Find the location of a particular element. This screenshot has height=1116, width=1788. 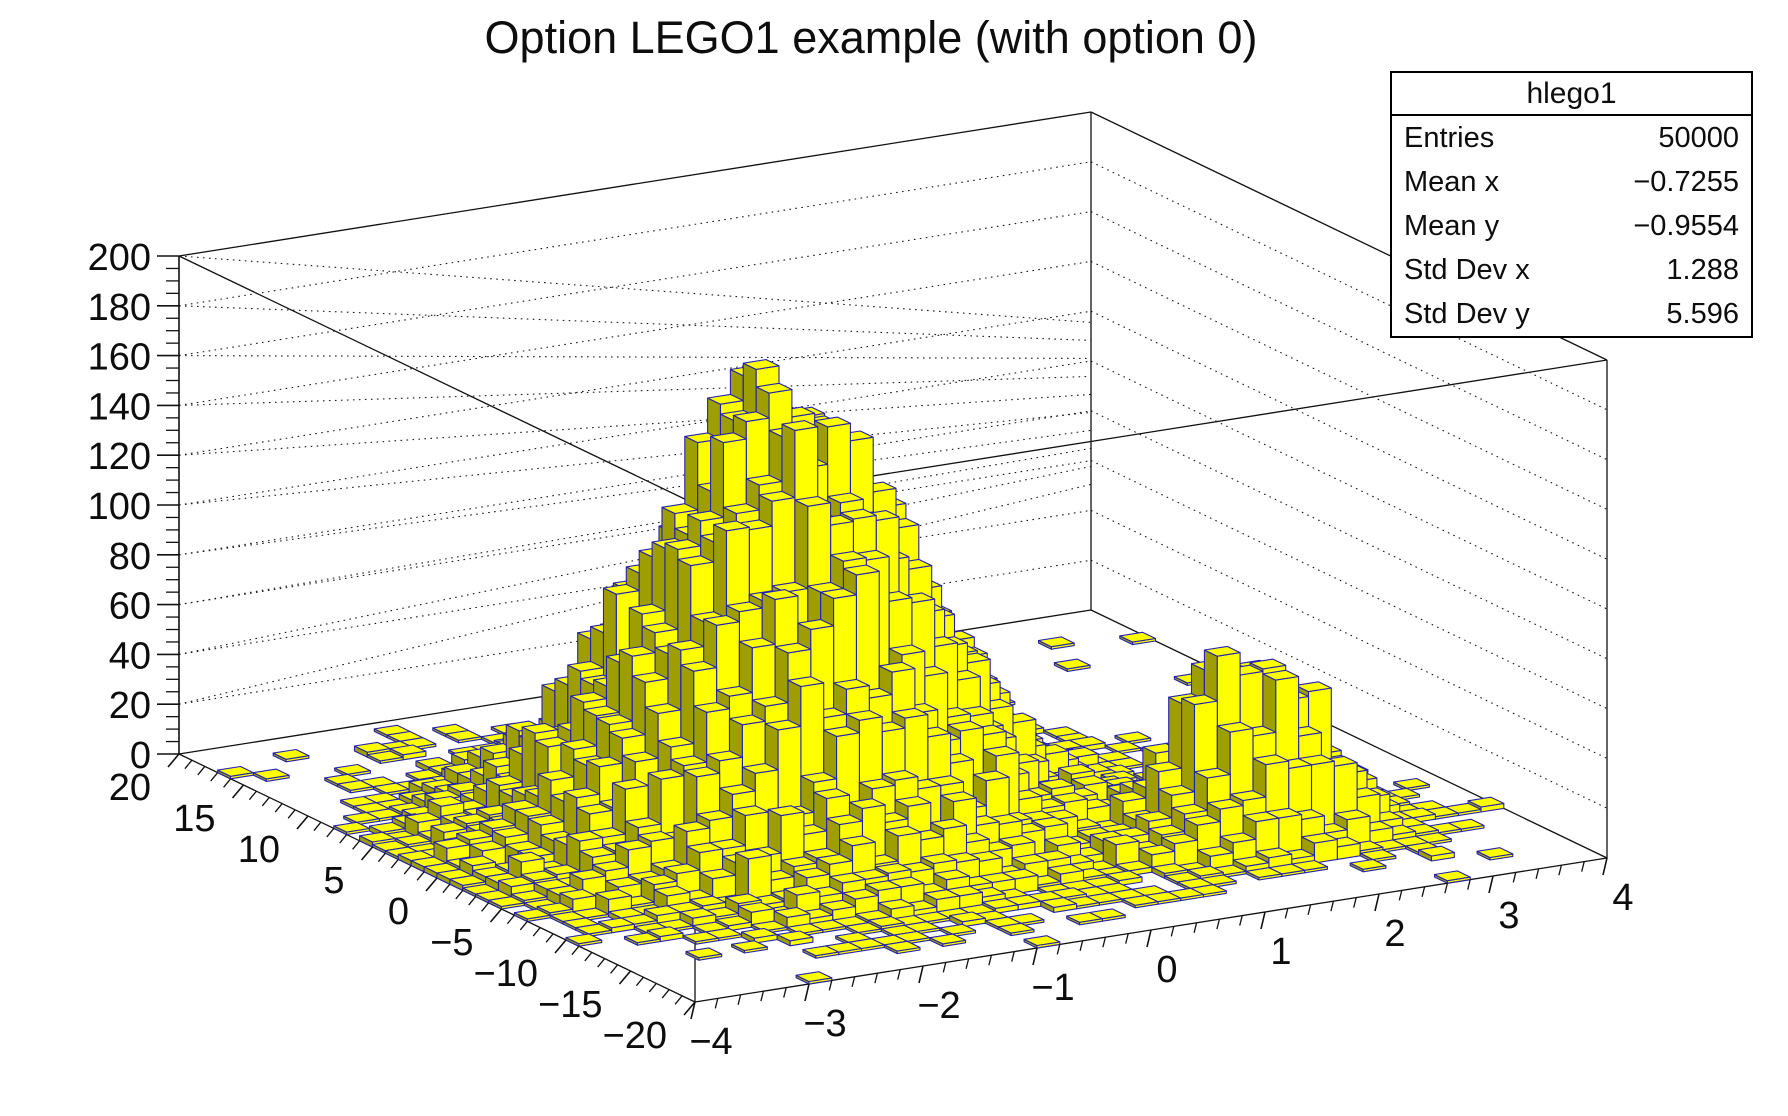

stats-row-stddev-y: Std Dev y 5.596 is located at coordinates (1571, 314).